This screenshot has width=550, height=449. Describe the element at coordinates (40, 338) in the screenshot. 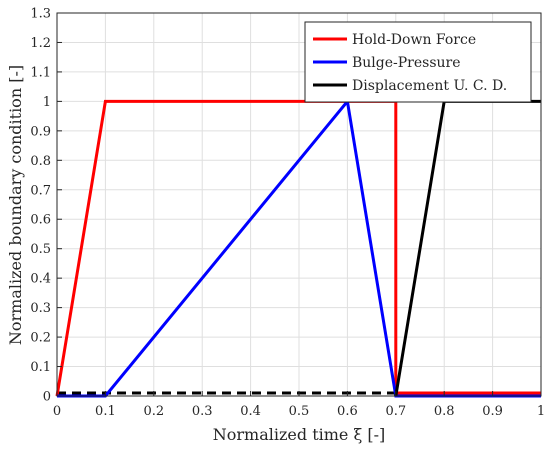

I see `y-tick-label: 0.2` at that location.